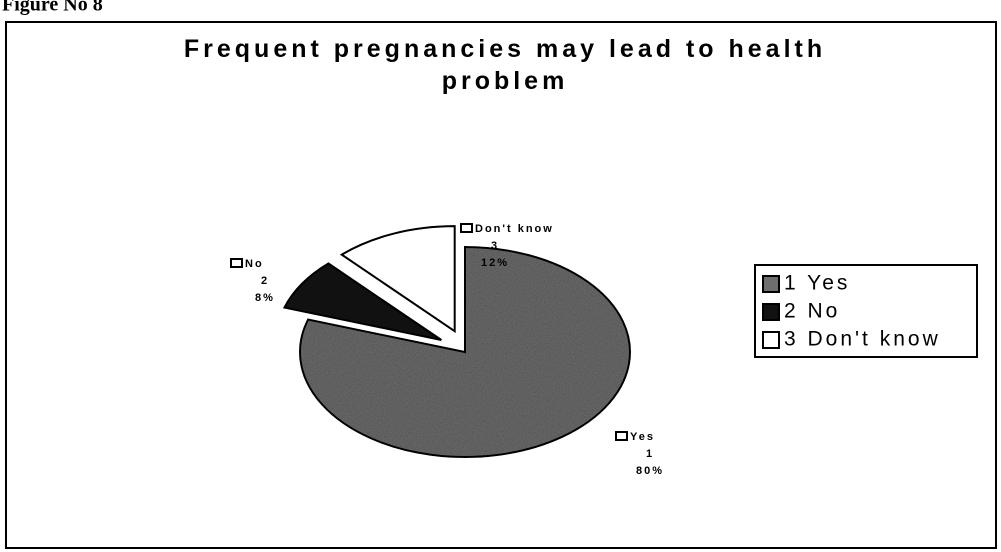 The width and height of the screenshot is (1001, 552). What do you see at coordinates (642, 437) in the screenshot?
I see `data-label-name: Yes` at bounding box center [642, 437].